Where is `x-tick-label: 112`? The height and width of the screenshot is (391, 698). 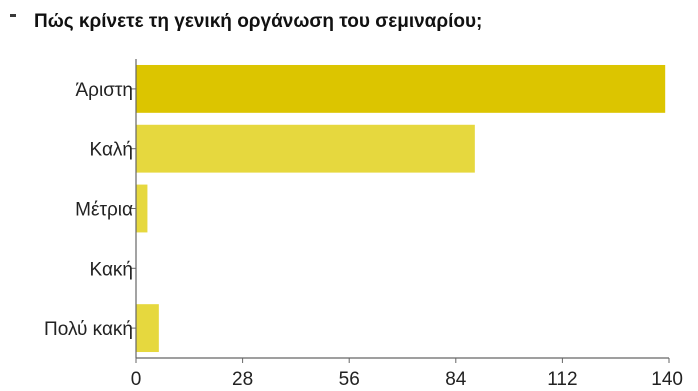
x-tick-label: 112 is located at coordinates (562, 379).